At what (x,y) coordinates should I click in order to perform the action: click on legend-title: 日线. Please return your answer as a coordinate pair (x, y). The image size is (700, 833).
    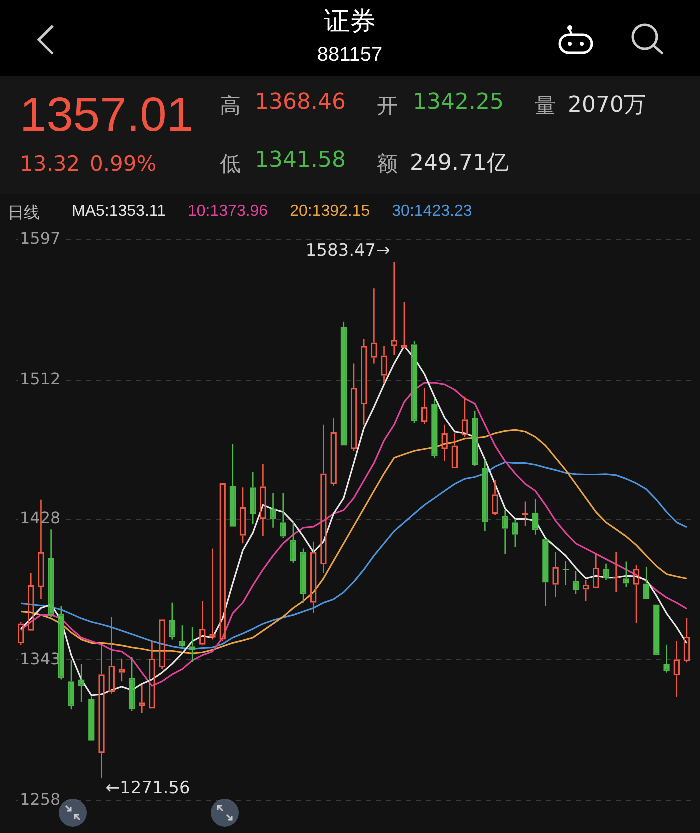
    Looking at the image, I should click on (24, 214).